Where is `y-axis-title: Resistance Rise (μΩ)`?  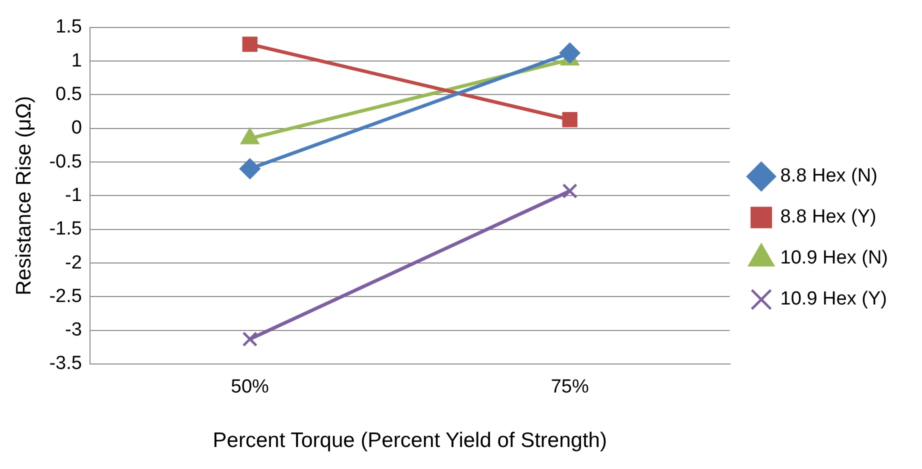 y-axis-title: Resistance Rise (μΩ) is located at coordinates (24, 196).